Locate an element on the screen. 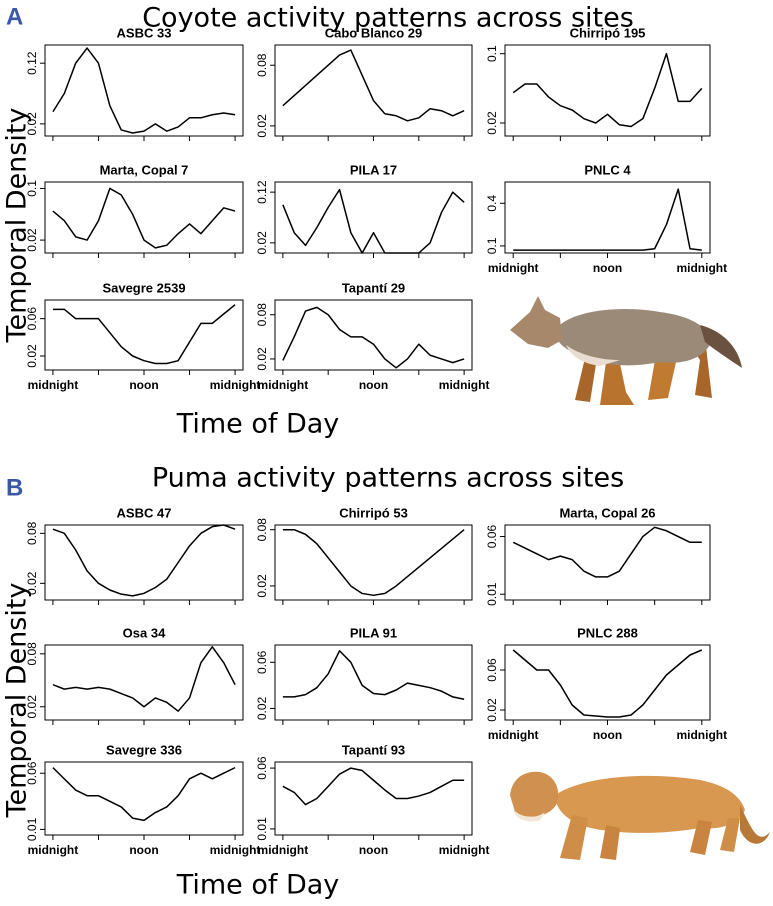 This screenshot has height=906, width=773. chart-title: Chirripó 195 is located at coordinates (608, 32).